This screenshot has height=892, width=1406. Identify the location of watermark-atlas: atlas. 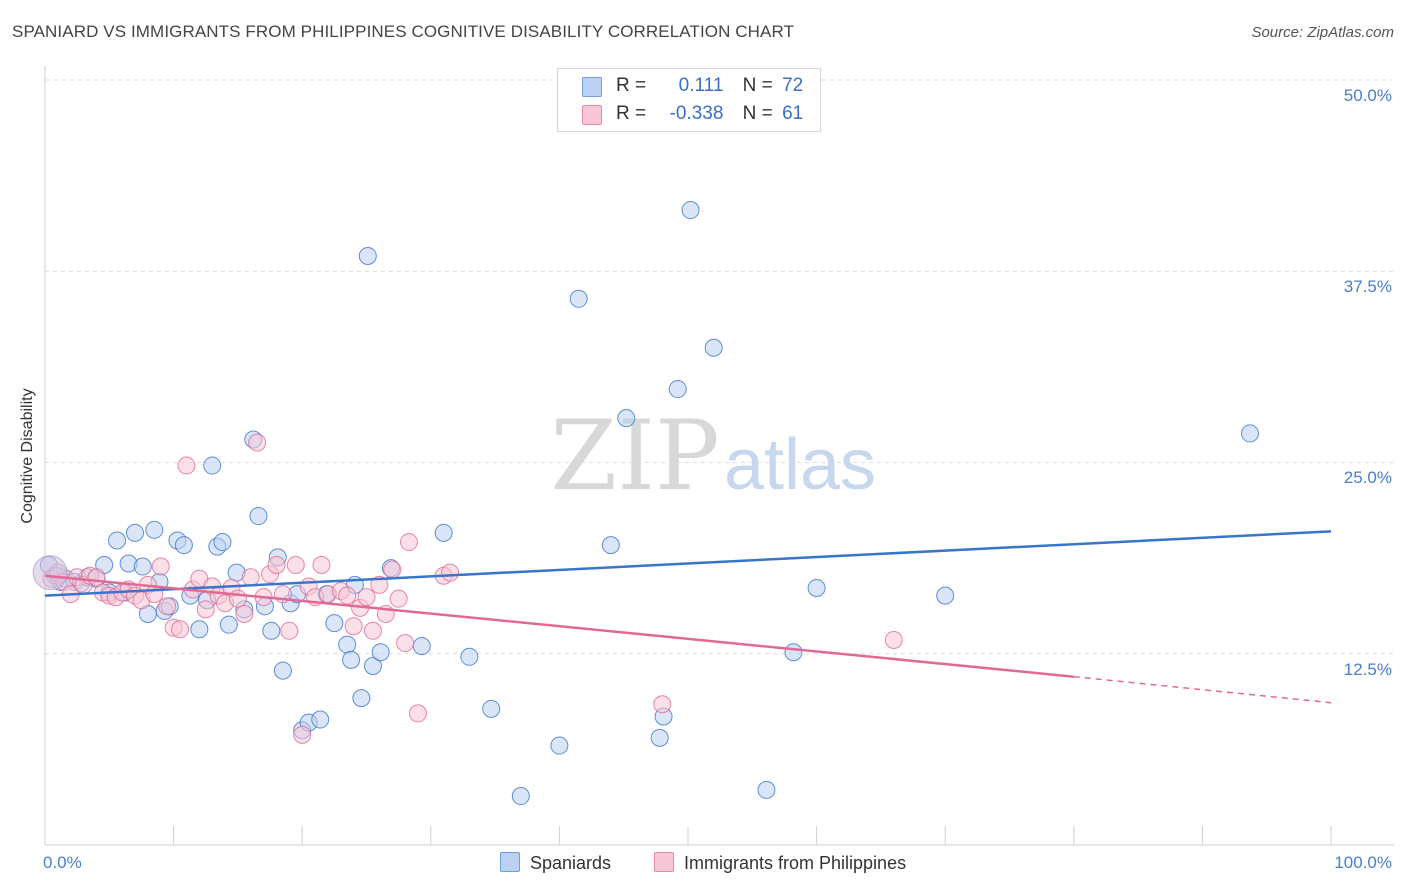
(800, 465).